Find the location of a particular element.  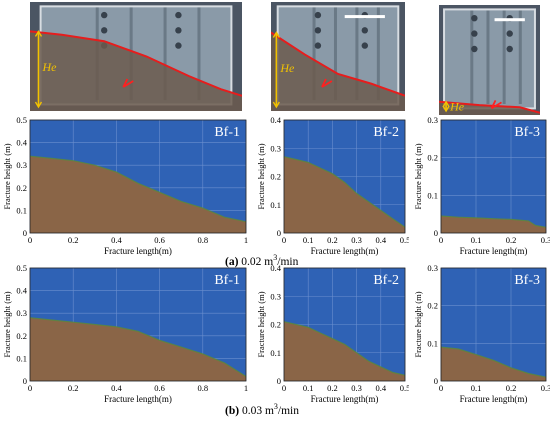

caption-b: (b) 0.03 m3/min is located at coordinates (262, 409).